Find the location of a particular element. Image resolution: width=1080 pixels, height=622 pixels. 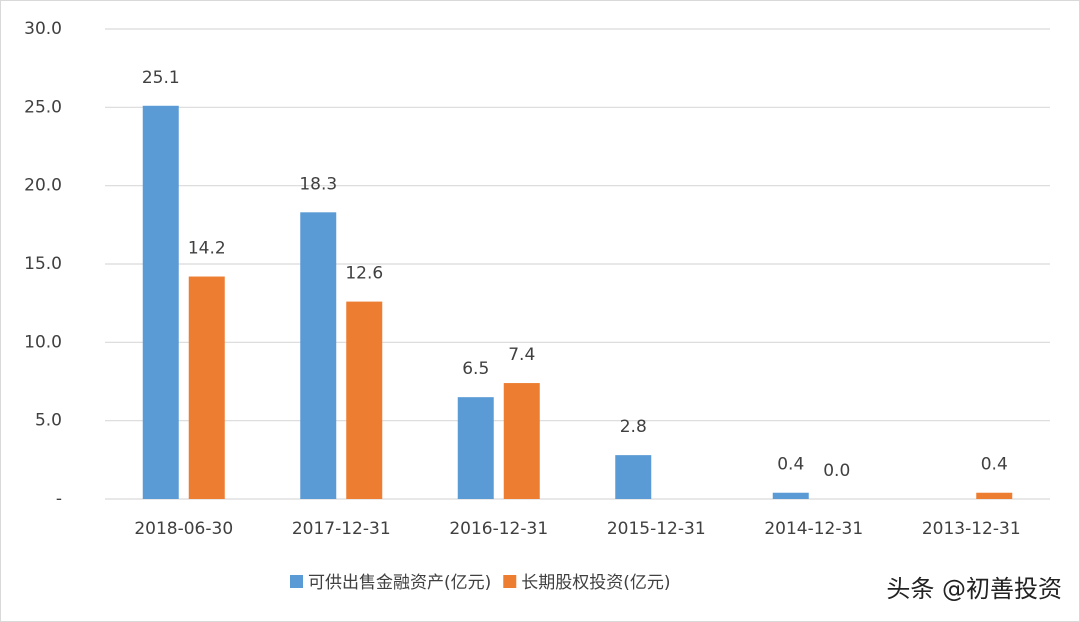

x-tick-label: 2013-12-31 is located at coordinates (971, 529).